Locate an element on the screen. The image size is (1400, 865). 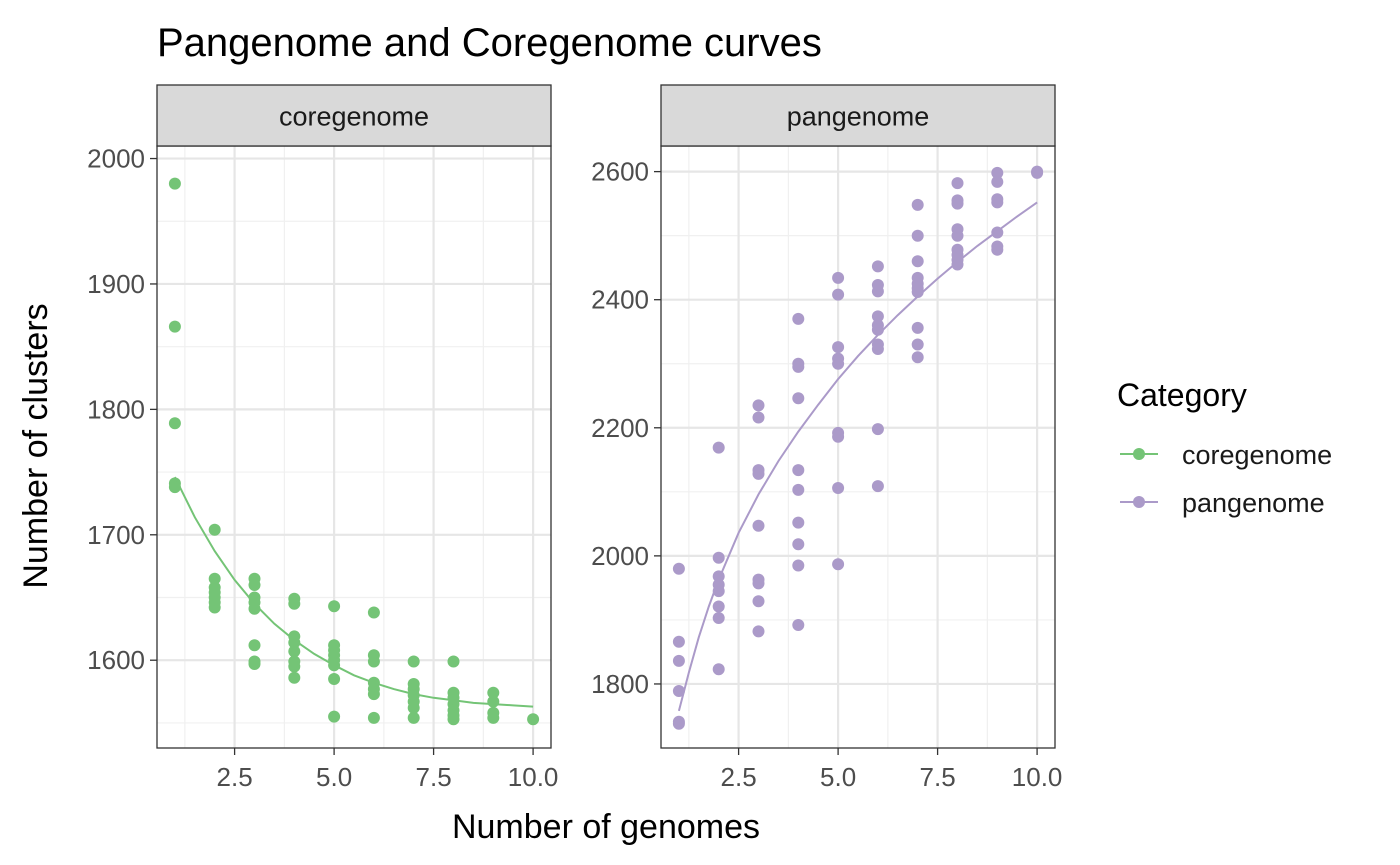
legend-key-point-pangenome is located at coordinates (1139, 502).